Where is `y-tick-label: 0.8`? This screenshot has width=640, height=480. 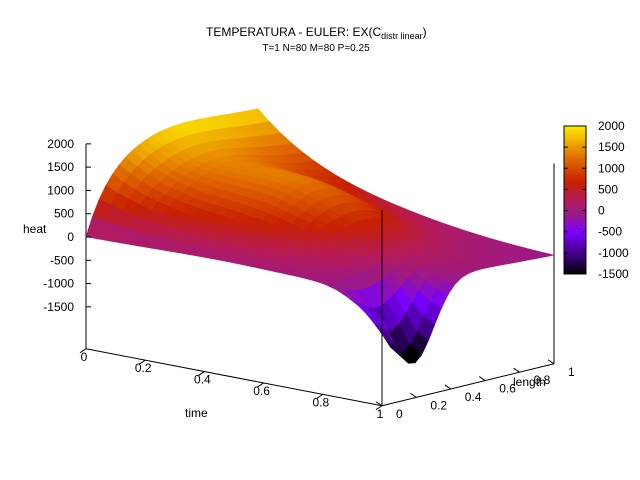 y-tick-label: 0.8 is located at coordinates (542, 380).